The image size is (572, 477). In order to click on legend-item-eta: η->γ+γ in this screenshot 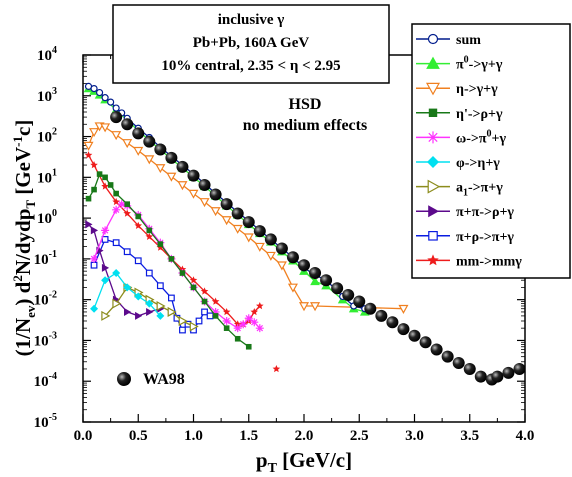, I will do `click(457, 89)`.